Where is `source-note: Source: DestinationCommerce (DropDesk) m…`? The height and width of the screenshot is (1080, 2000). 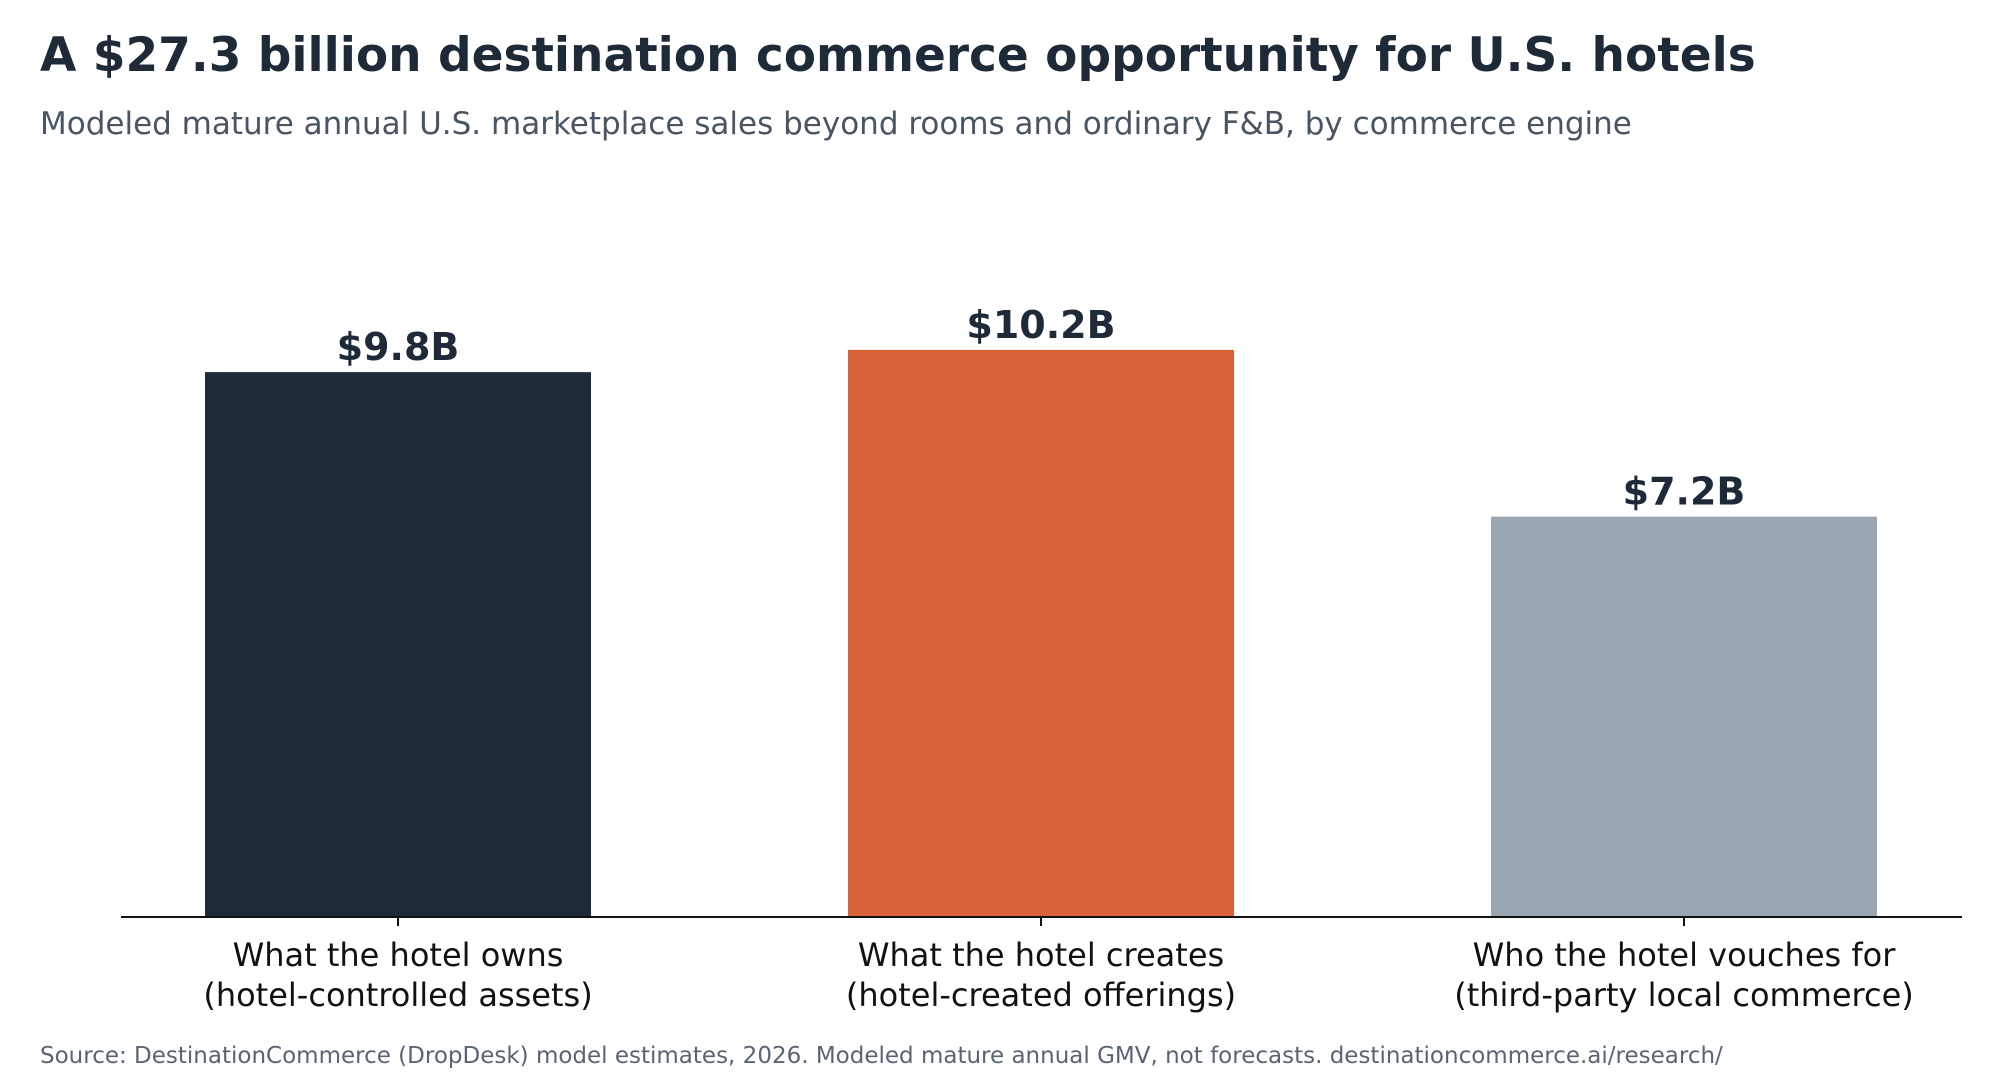
source-note: Source: DestinationCommerce (DropDesk) m… is located at coordinates (881, 1056).